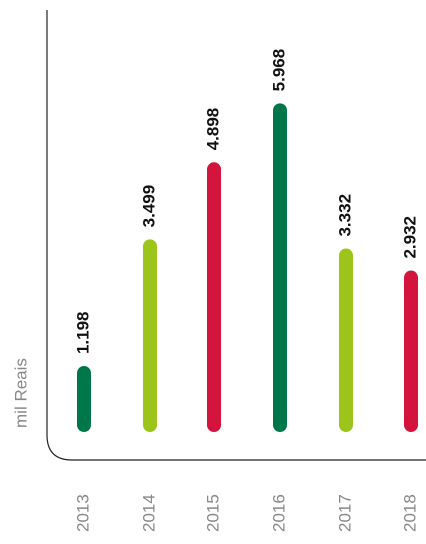 This screenshot has height=544, width=426. I want to click on value-label: 2.932, so click(409, 237).